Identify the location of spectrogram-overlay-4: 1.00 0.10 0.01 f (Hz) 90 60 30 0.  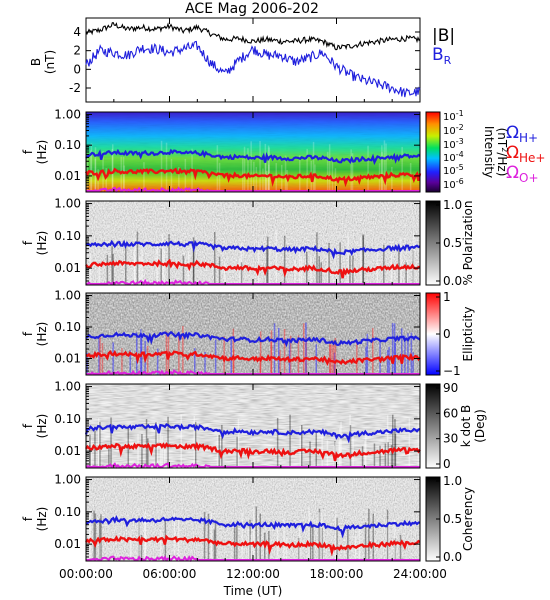
(239, 425).